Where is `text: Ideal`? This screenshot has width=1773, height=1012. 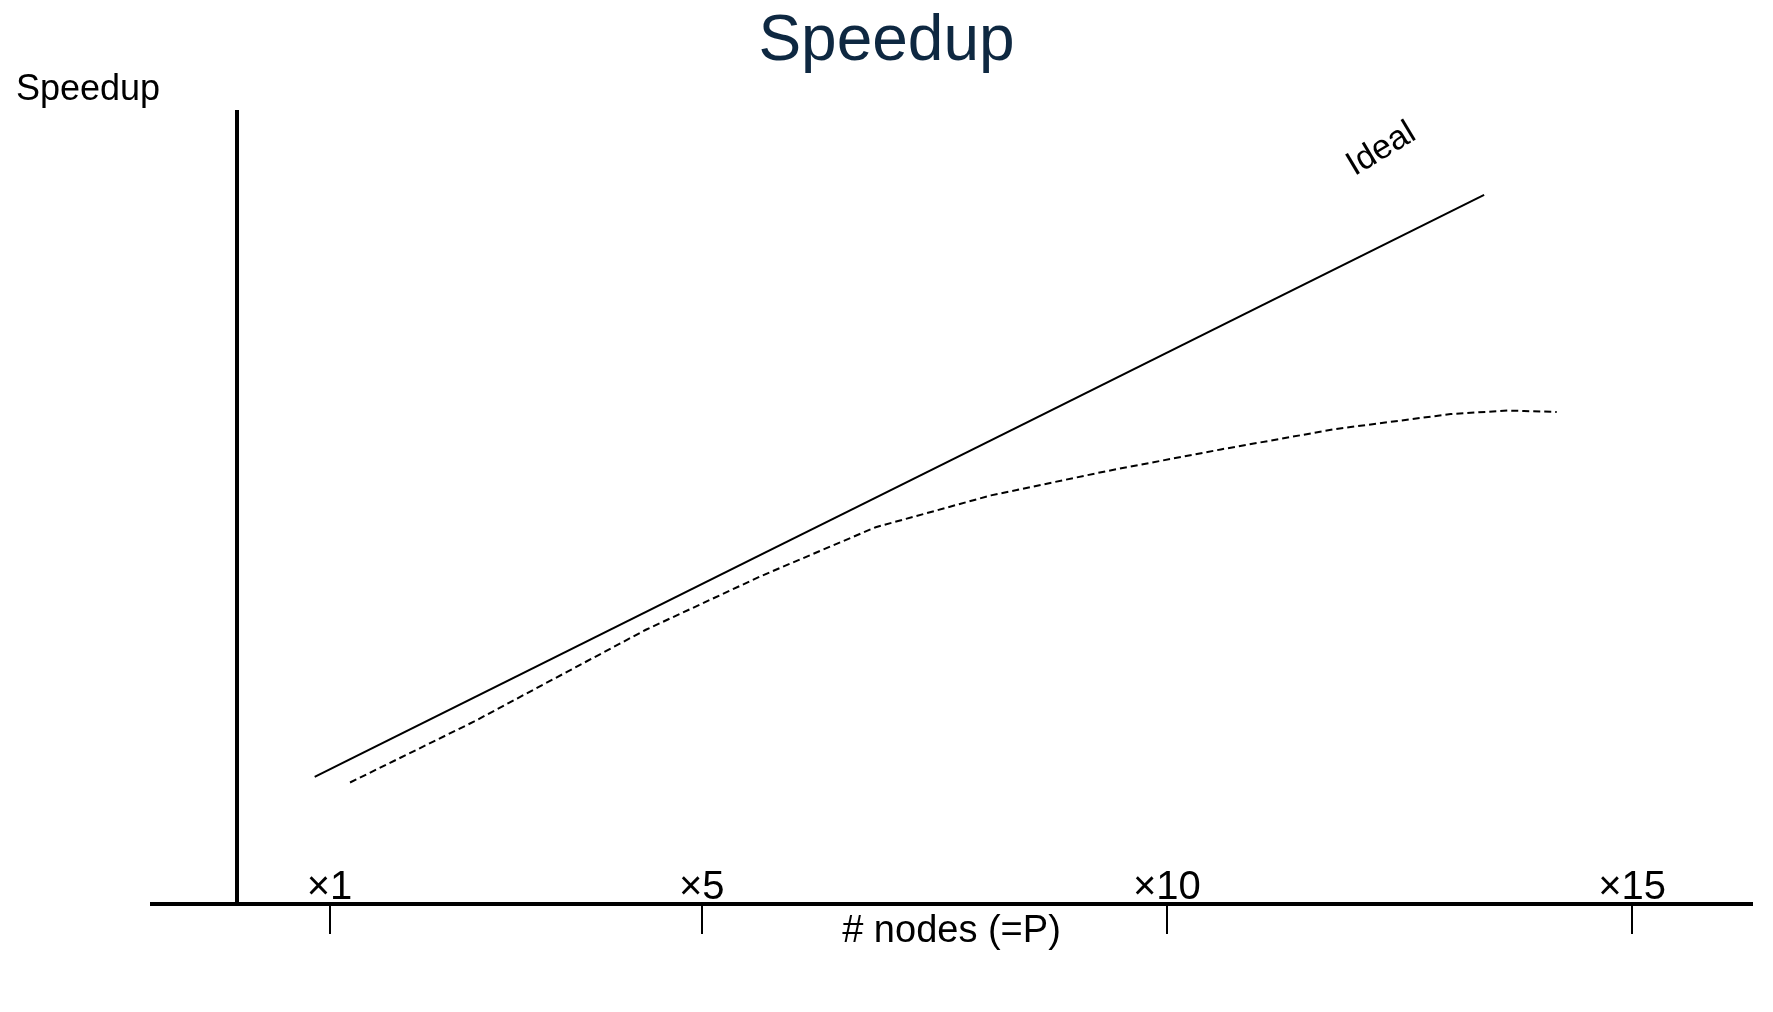
text: Ideal is located at coordinates (1380, 147).